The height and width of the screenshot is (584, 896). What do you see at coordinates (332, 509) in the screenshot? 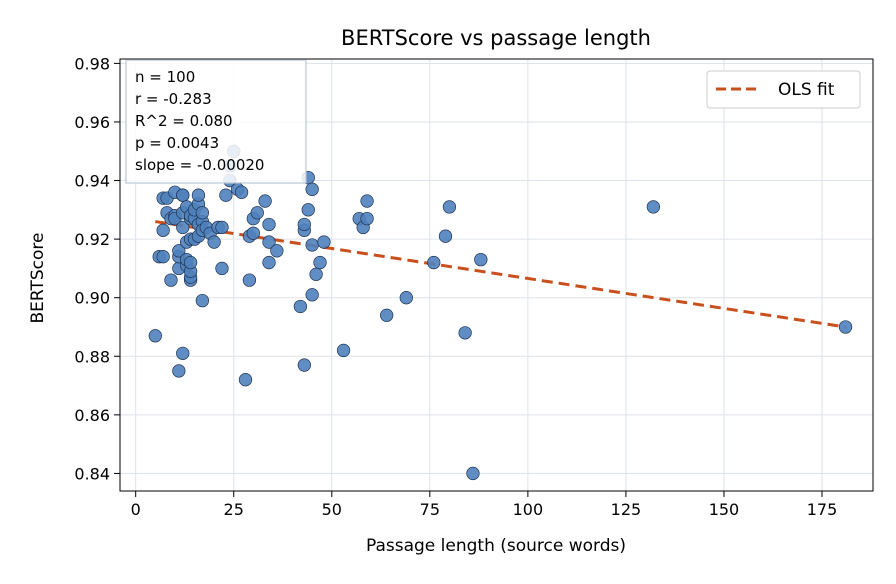
I see `x-tick-label: 50` at bounding box center [332, 509].